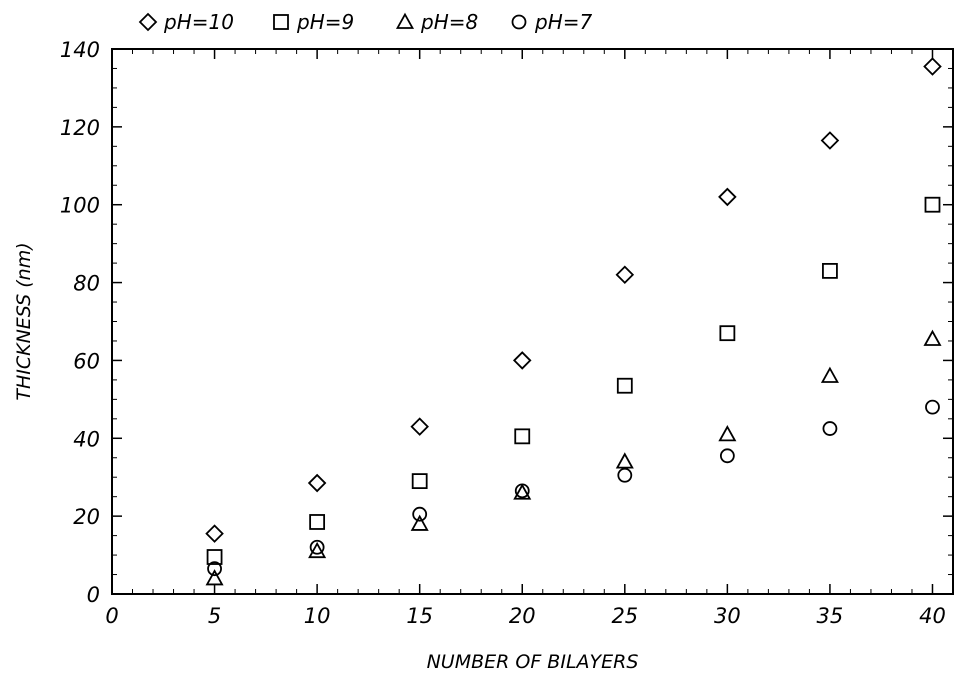 The image size is (958, 677). What do you see at coordinates (419, 616) in the screenshot?
I see `x-tick-label: 15` at bounding box center [419, 616].